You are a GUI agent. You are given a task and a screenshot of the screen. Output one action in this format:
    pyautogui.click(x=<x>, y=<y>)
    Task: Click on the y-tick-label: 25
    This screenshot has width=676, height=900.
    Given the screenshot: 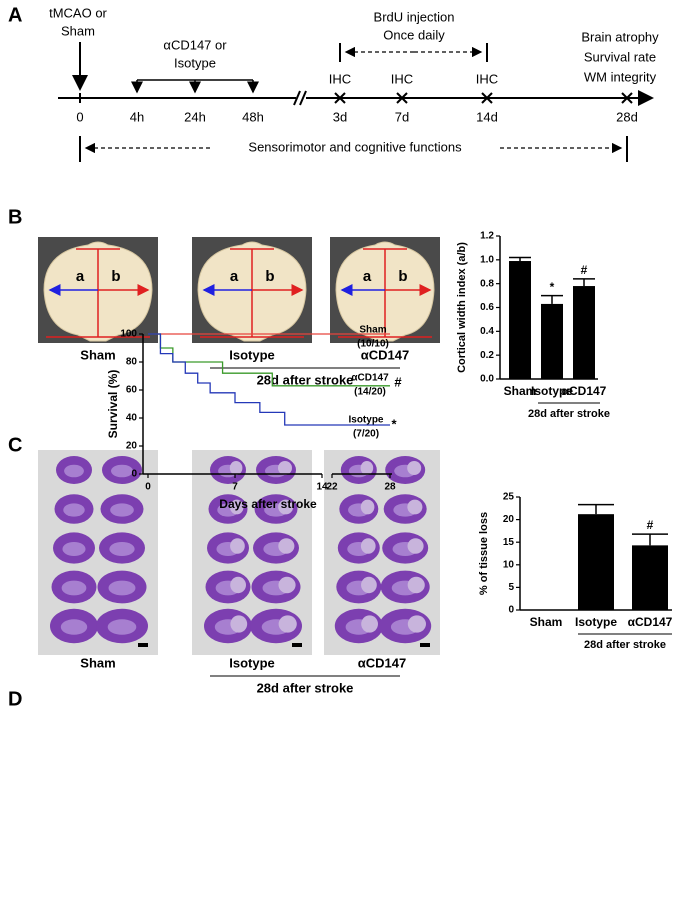 What is the action you would take?
    pyautogui.click(x=509, y=497)
    